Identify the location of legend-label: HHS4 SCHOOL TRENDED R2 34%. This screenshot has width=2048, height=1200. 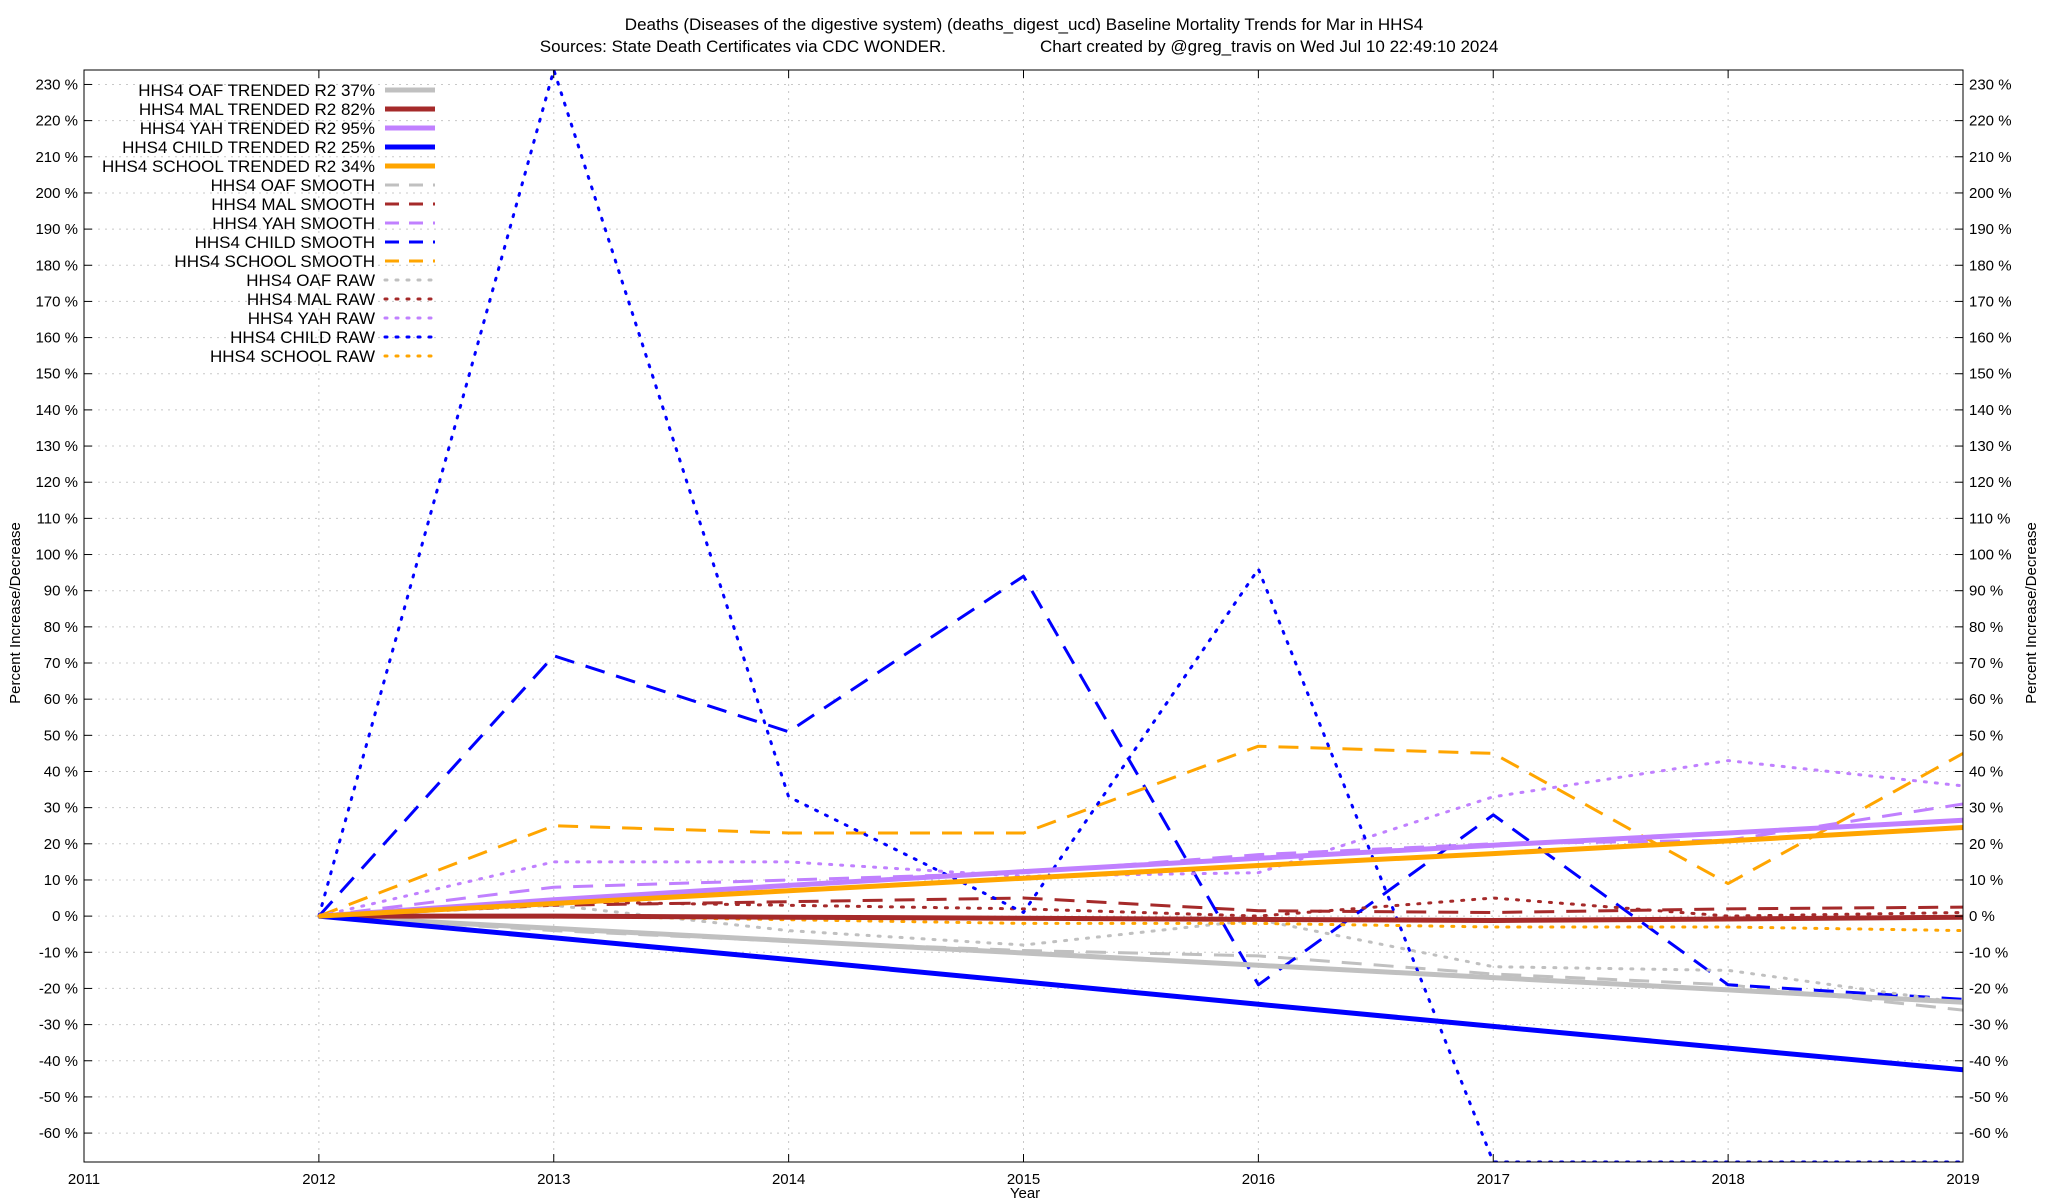
(238, 166).